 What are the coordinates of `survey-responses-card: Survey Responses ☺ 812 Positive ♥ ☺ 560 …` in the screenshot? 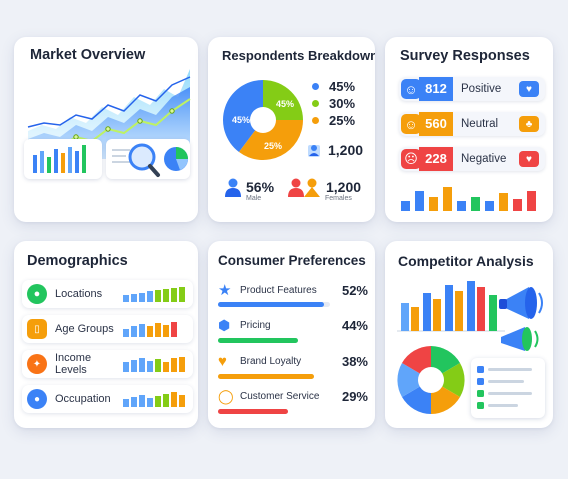 It's located at (469, 129).